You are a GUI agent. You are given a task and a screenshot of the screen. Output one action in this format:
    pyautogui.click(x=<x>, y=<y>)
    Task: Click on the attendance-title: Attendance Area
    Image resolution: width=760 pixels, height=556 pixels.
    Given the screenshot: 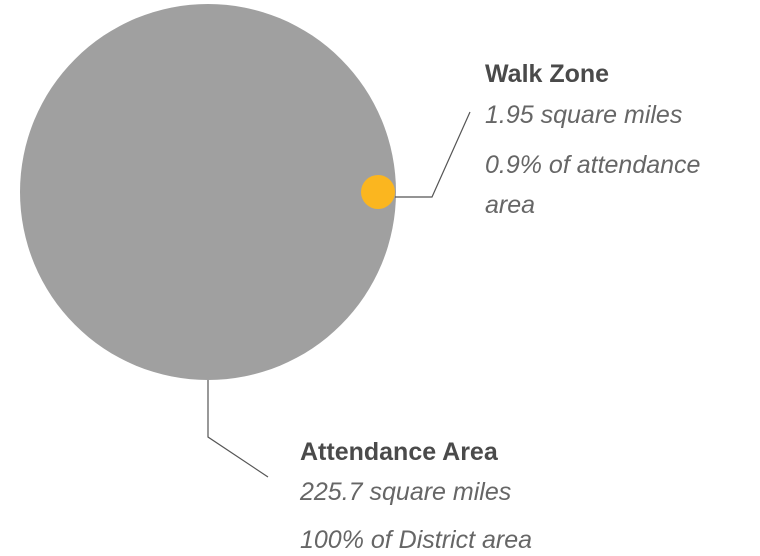 What is the action you would take?
    pyautogui.click(x=399, y=452)
    